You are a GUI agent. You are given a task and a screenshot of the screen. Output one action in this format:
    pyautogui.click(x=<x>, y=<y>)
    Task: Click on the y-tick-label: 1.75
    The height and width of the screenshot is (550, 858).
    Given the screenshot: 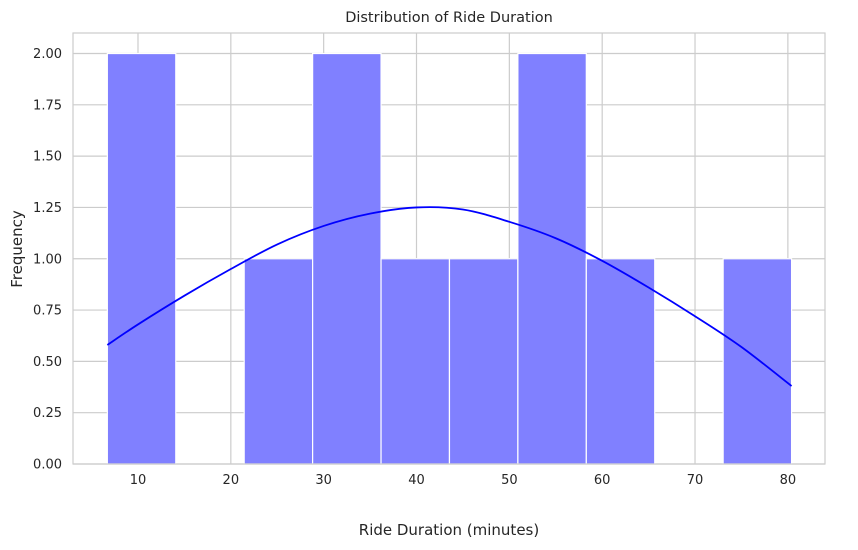 What is the action you would take?
    pyautogui.click(x=47, y=105)
    